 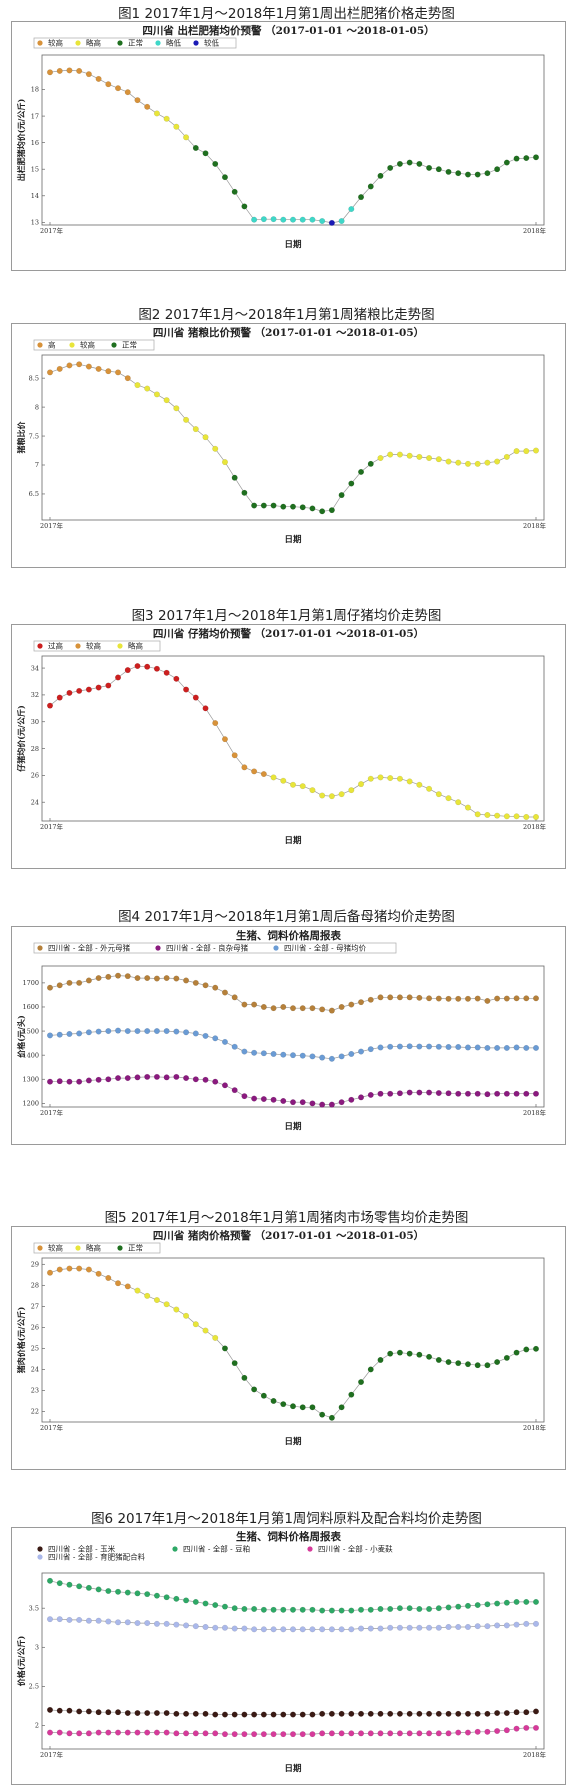 What do you see at coordinates (35, 722) in the screenshot?
I see `y-tick-label: 30` at bounding box center [35, 722].